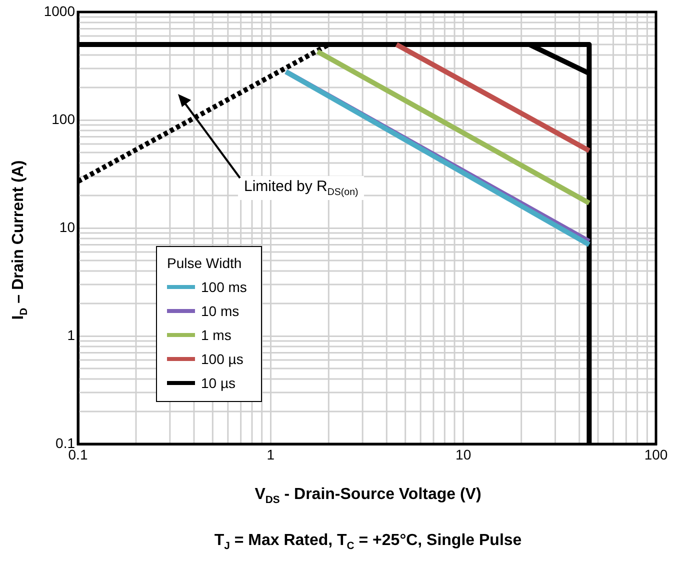 This screenshot has height=564, width=686. Describe the element at coordinates (464, 454) in the screenshot. I see `x-tick-label: 10` at that location.